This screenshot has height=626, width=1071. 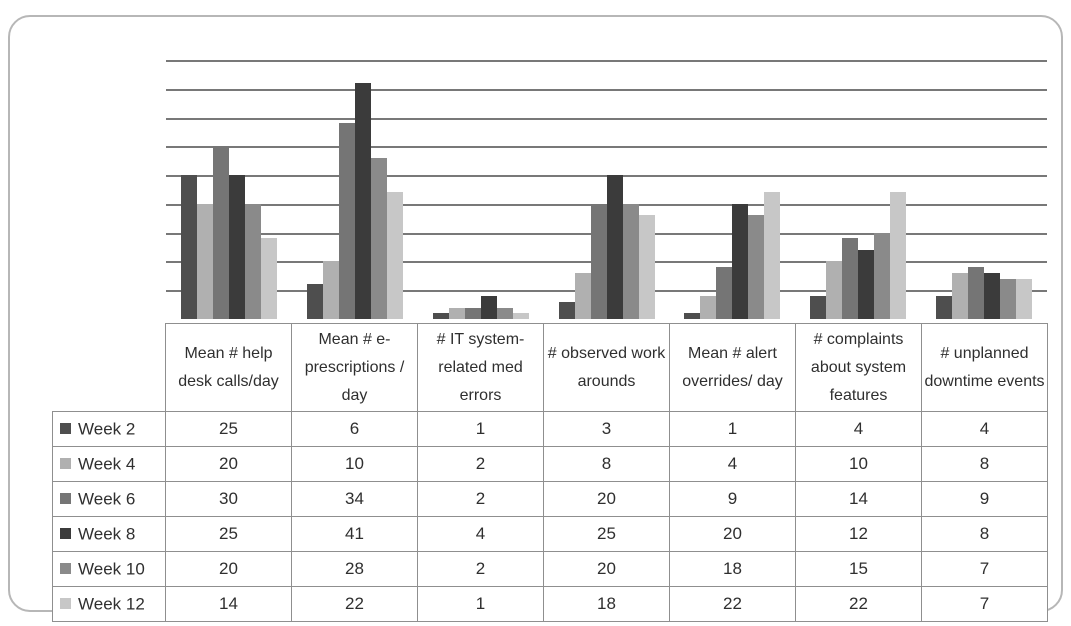 I want to click on value-cell-r4-c1: 25, so click(x=228, y=534).